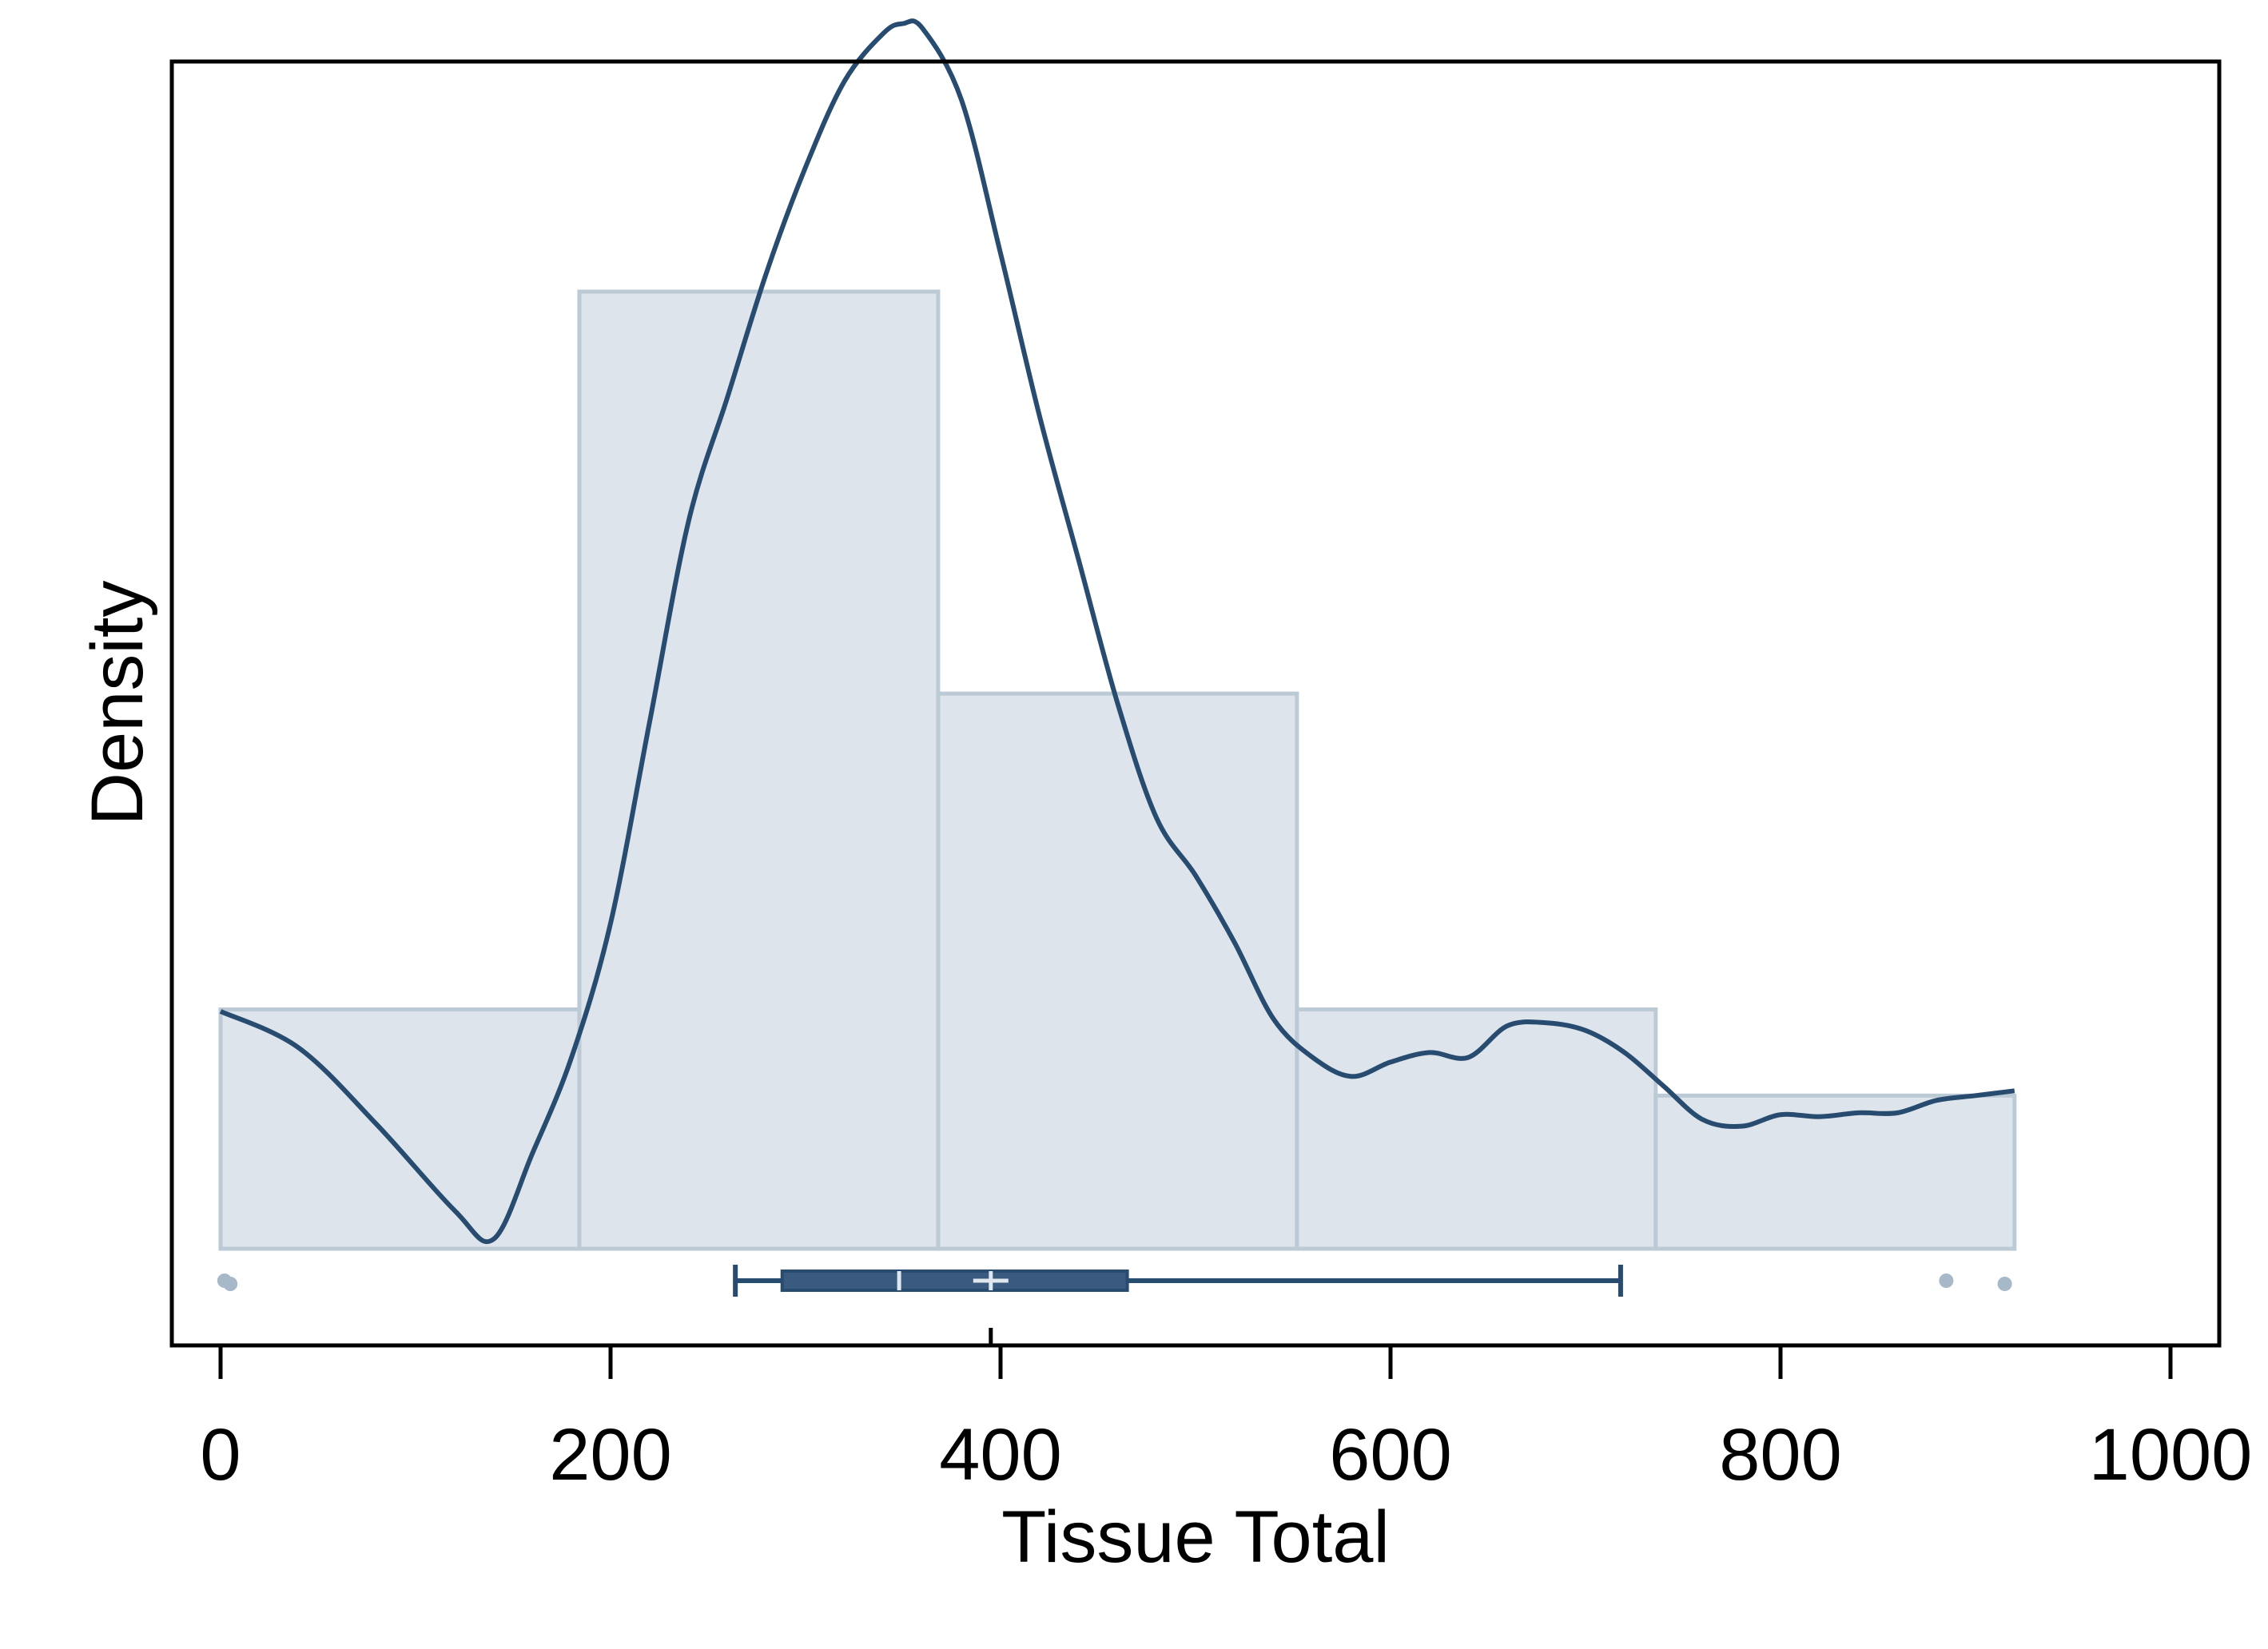  What do you see at coordinates (117, 703) in the screenshot?
I see `y-axis-label: Density` at bounding box center [117, 703].